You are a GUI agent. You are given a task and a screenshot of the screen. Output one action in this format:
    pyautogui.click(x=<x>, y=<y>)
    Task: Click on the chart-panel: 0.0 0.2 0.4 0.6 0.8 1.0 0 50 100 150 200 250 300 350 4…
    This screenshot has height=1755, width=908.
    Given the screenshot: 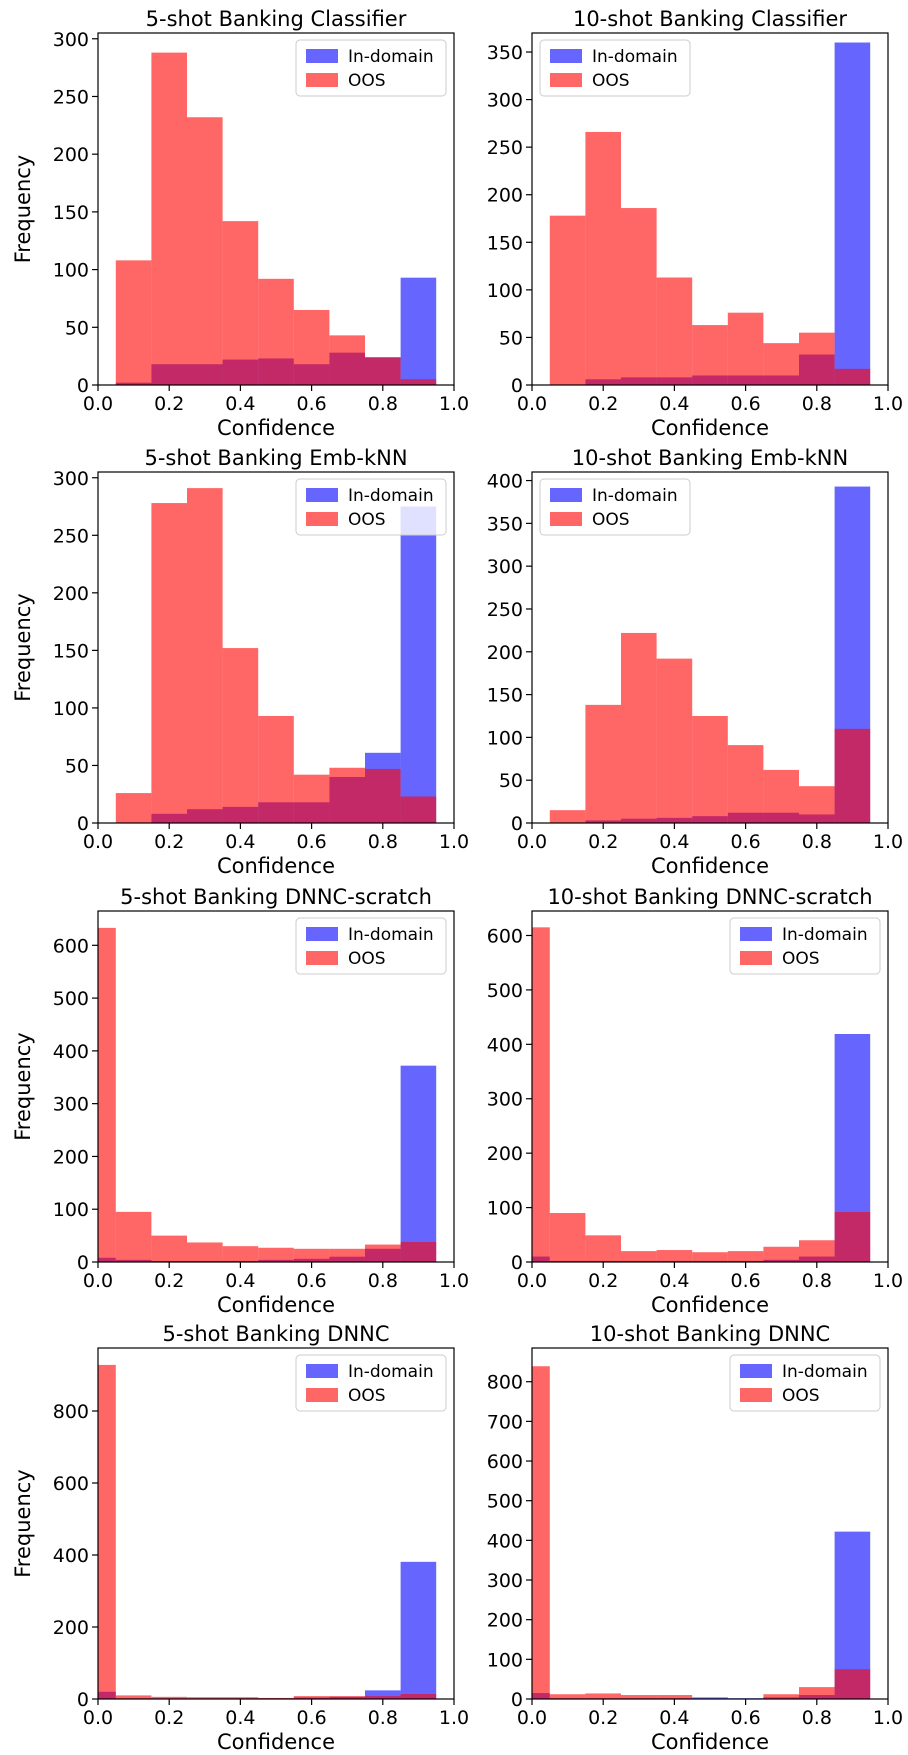 What is the action you would take?
    pyautogui.click(x=695, y=662)
    